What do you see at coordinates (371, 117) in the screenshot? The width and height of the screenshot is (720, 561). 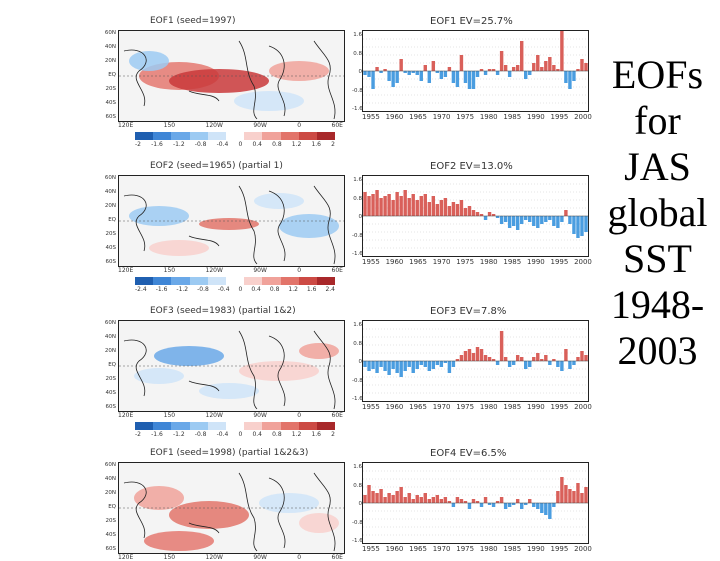 I see `year-label: 1955` at bounding box center [371, 117].